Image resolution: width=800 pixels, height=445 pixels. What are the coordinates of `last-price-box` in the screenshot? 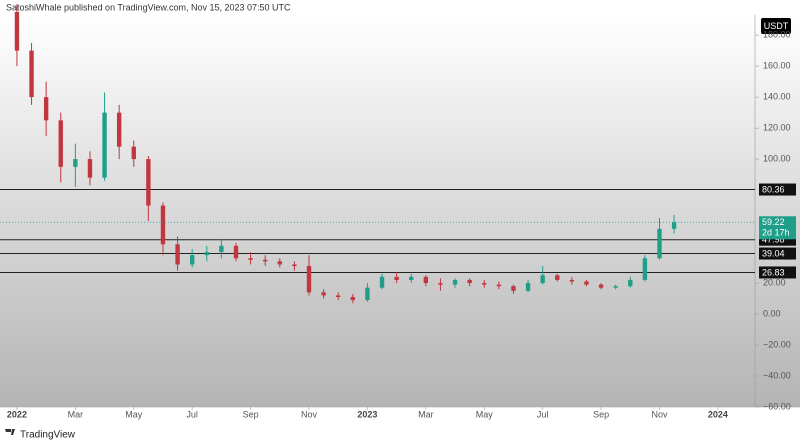 It's located at (777, 228).